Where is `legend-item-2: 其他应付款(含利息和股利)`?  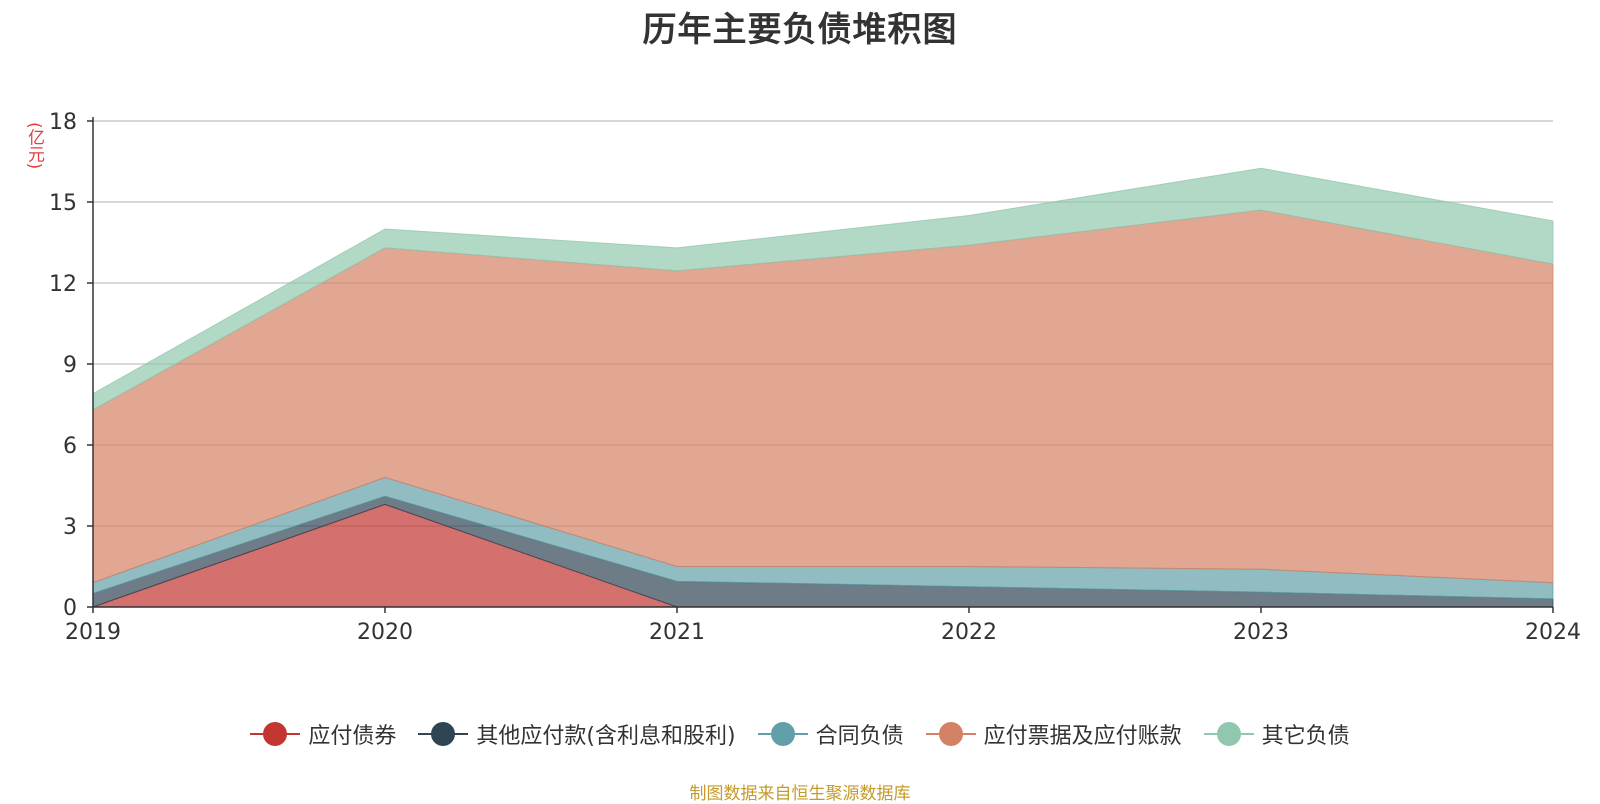
legend-item-2: 其他应付款(含利息和股利) is located at coordinates (577, 734).